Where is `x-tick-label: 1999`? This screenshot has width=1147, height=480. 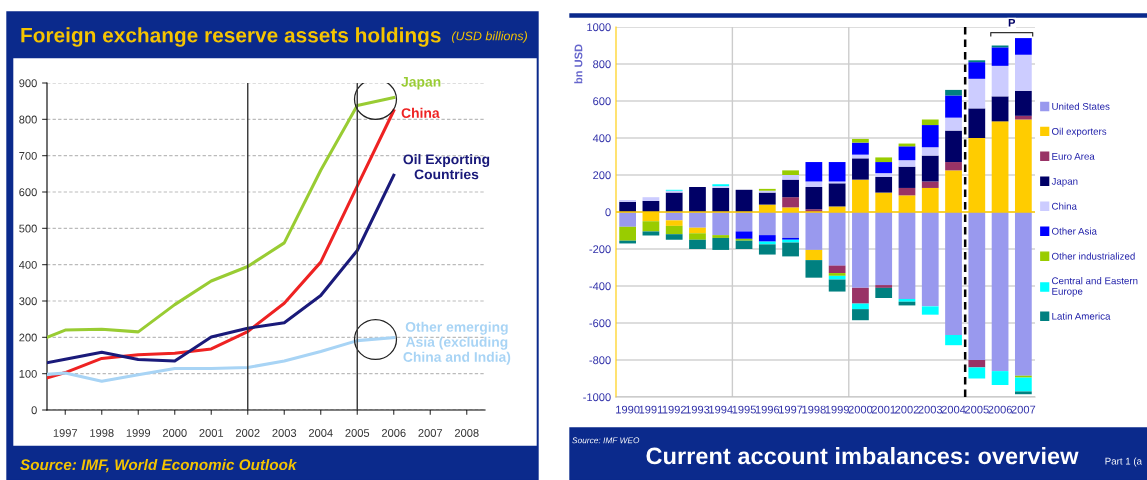 x-tick-label: 1999 is located at coordinates (837, 409).